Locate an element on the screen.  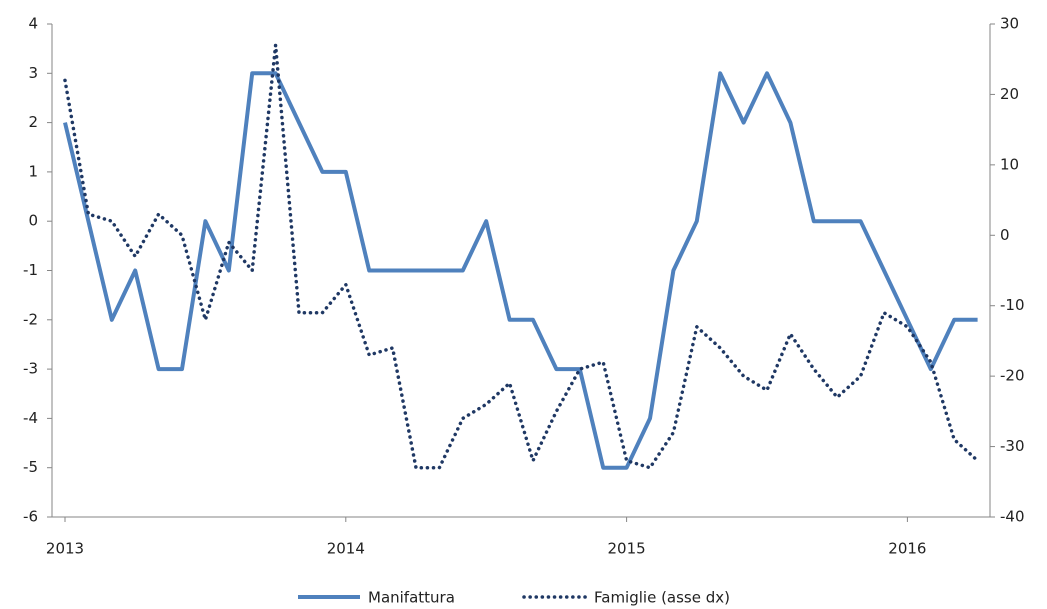
x-tick-label: 2013 is located at coordinates (65, 549).